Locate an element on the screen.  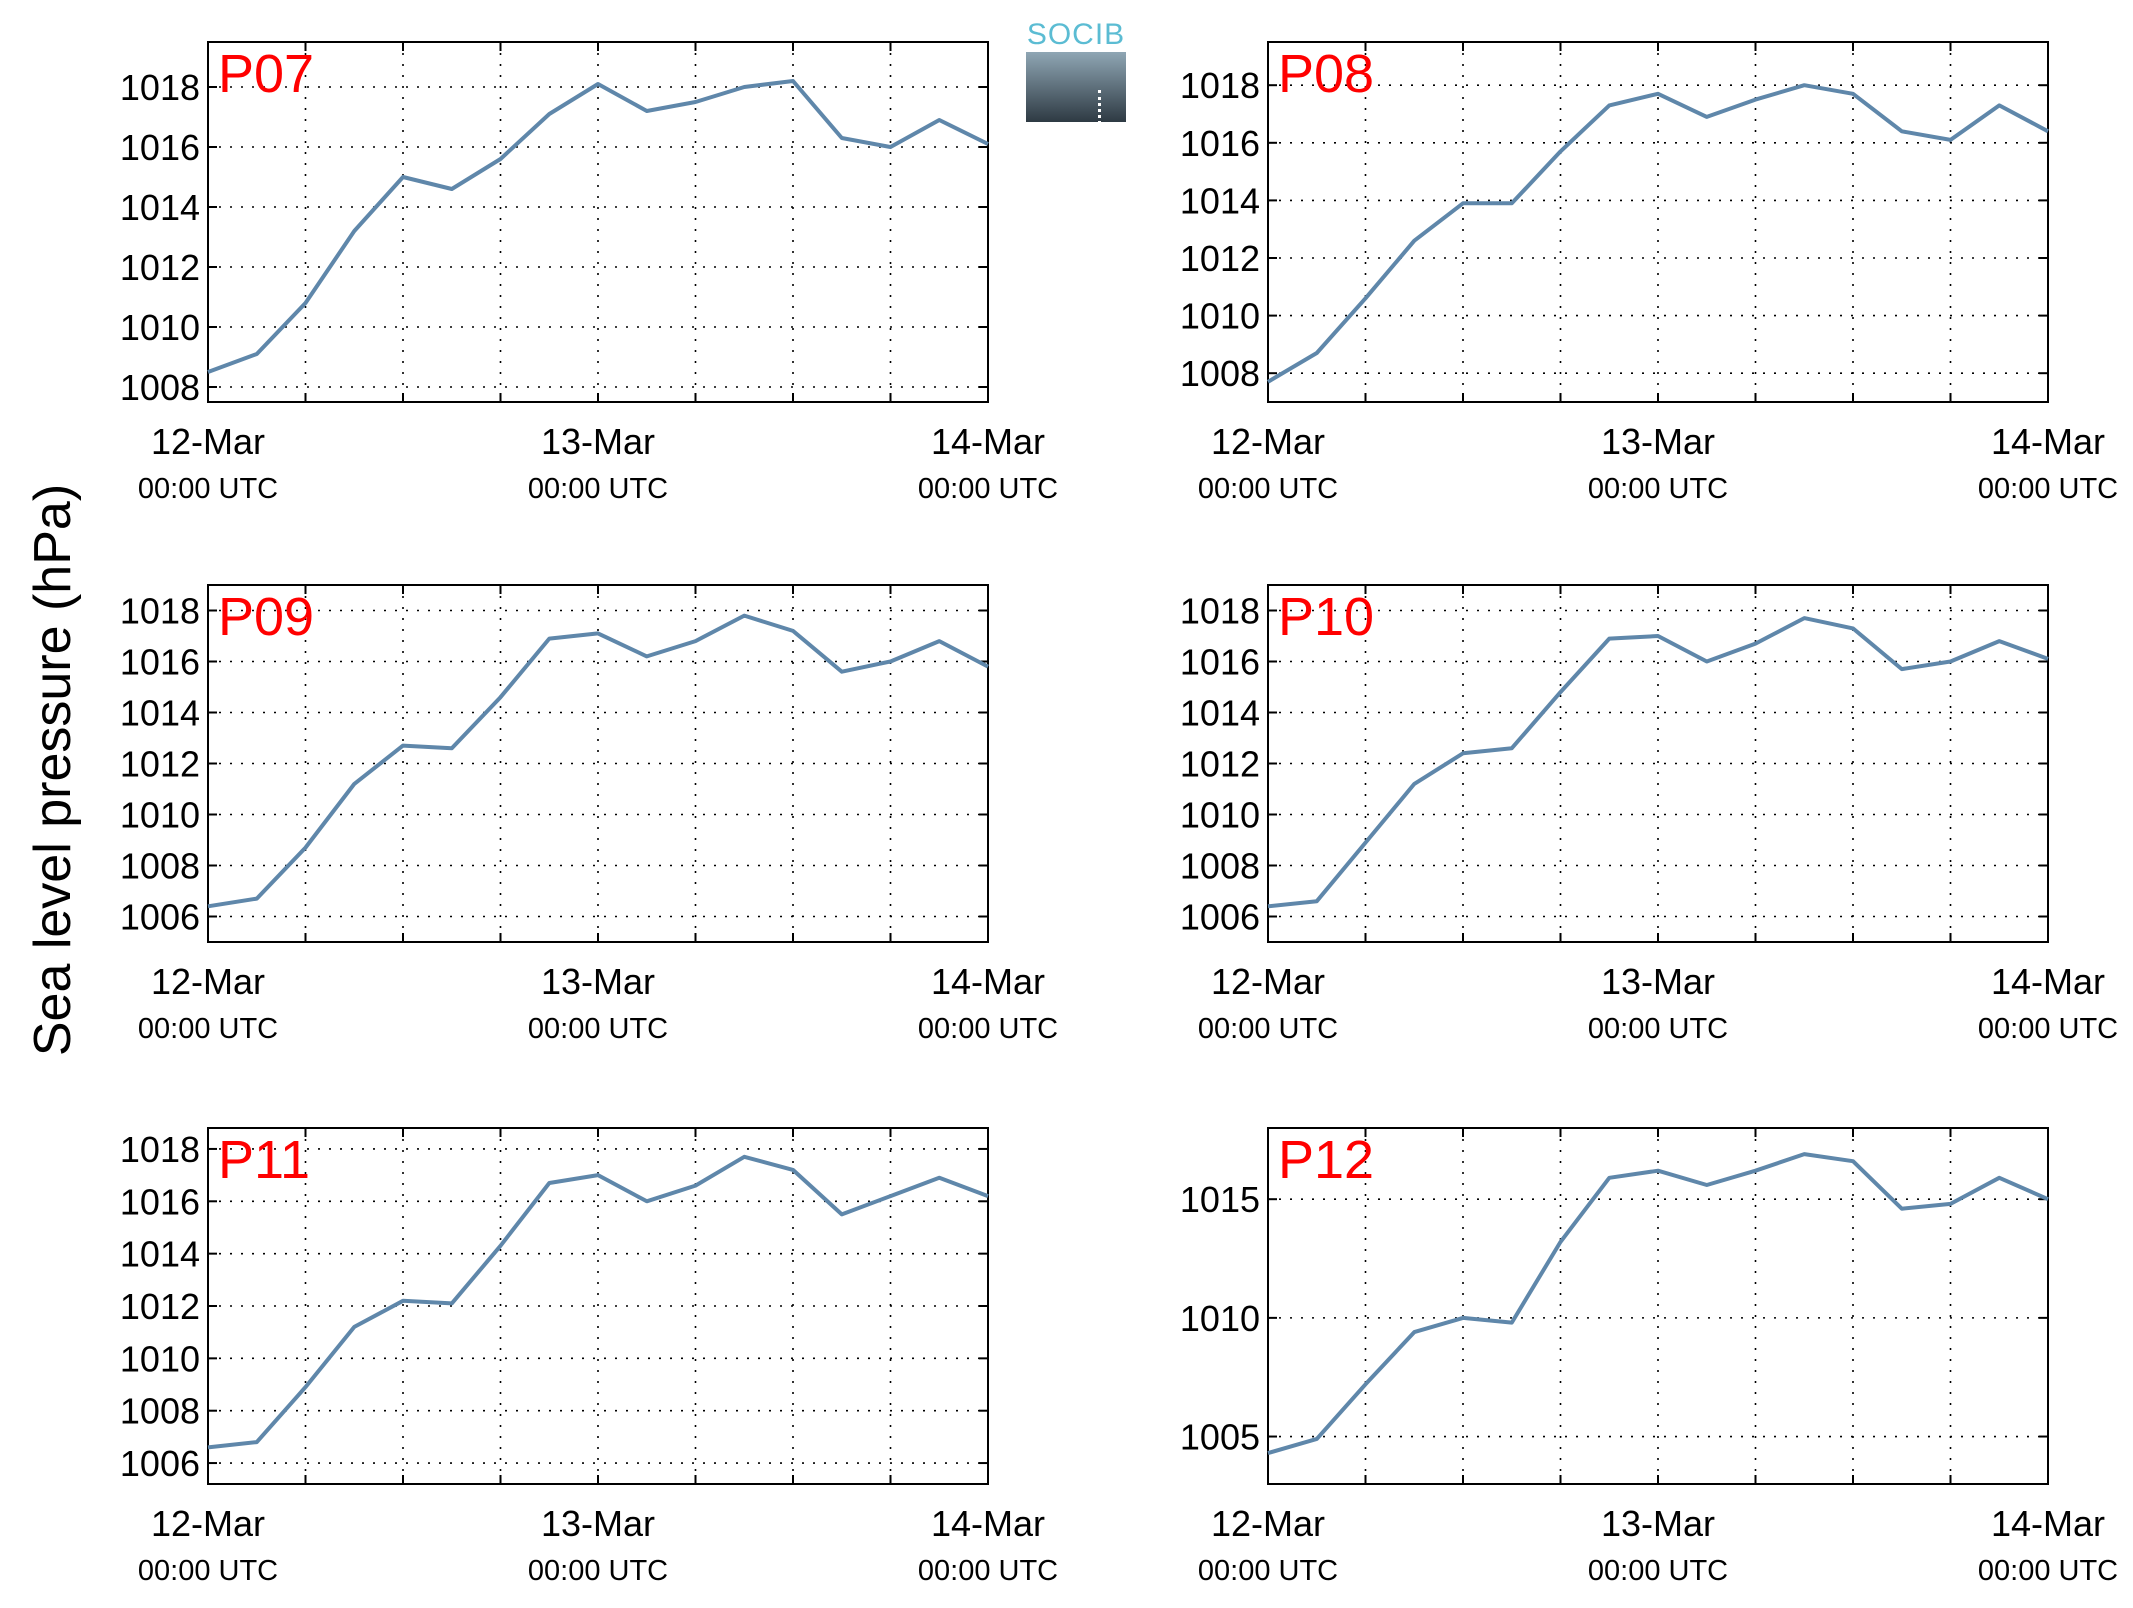
y-axis-label: Sea level pressure (hPa) is located at coordinates (53, 770).